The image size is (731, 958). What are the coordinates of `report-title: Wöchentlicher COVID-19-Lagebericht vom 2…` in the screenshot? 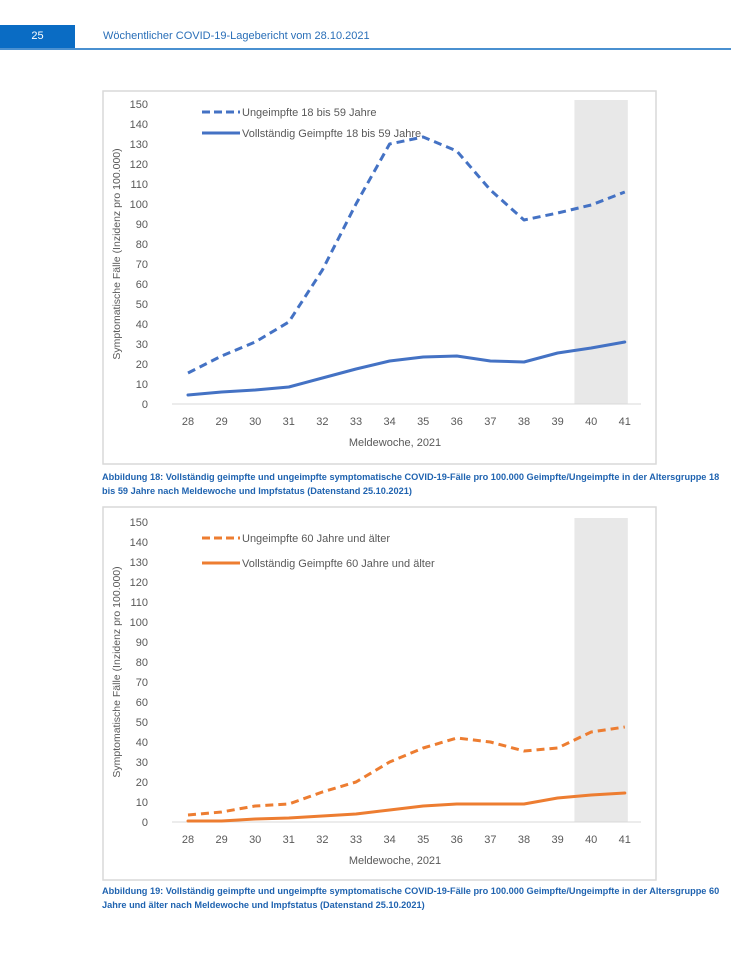 It's located at (236, 36).